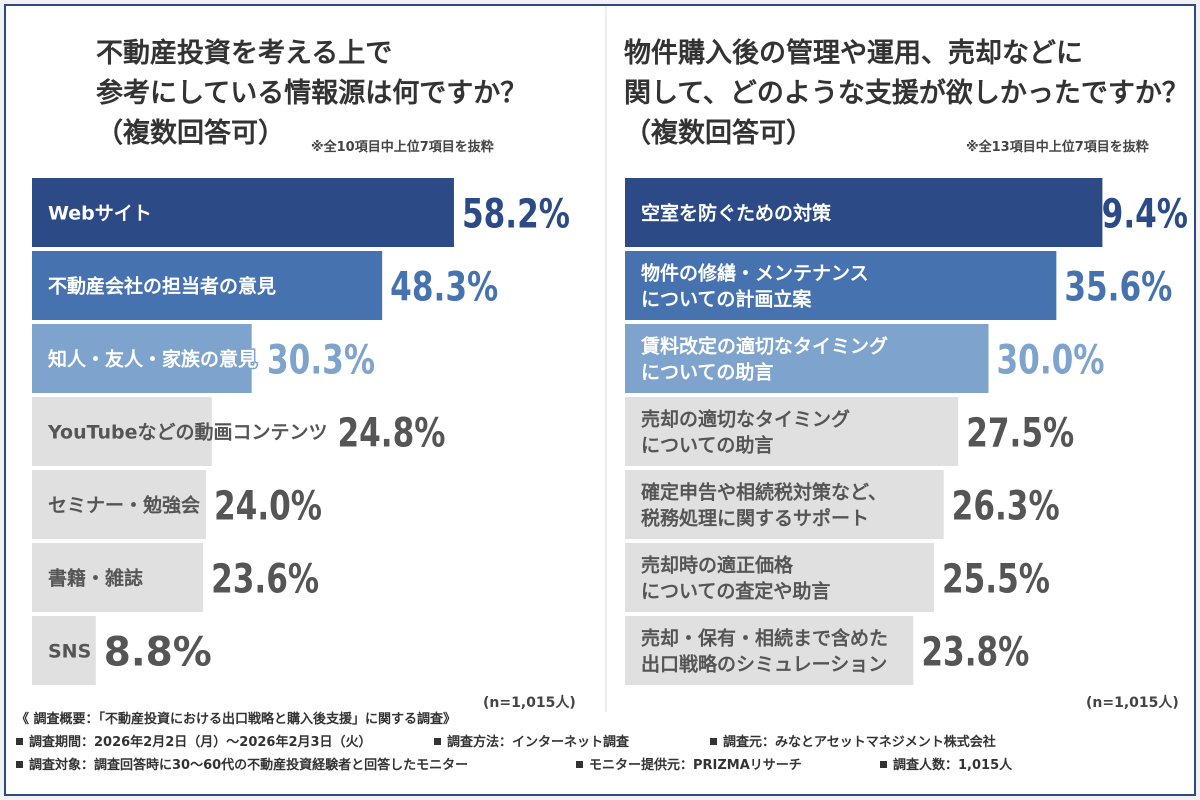  What do you see at coordinates (1051, 361) in the screenshot?
I see `right-value-label-3: 30.0%` at bounding box center [1051, 361].